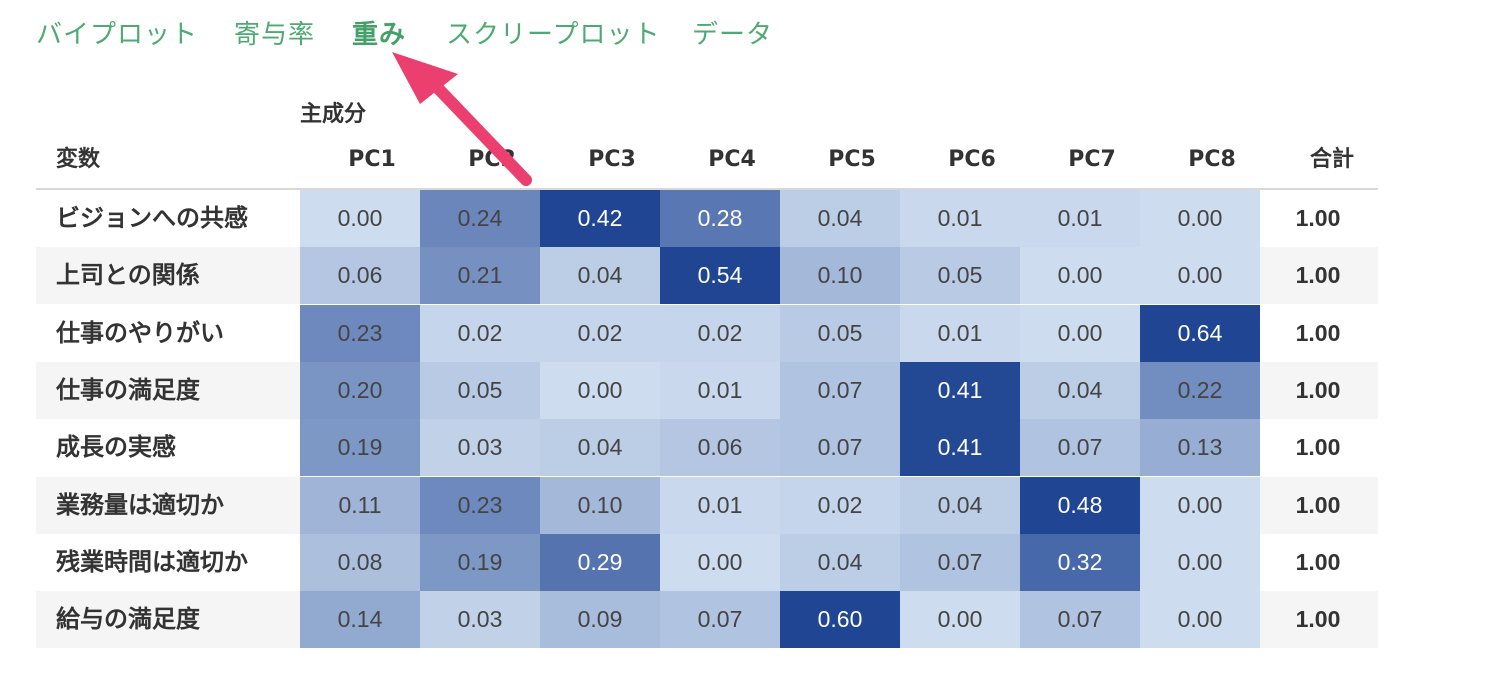 Image resolution: width=1512 pixels, height=700 pixels. What do you see at coordinates (360, 505) in the screenshot?
I see `weight-cell: 0.11` at bounding box center [360, 505].